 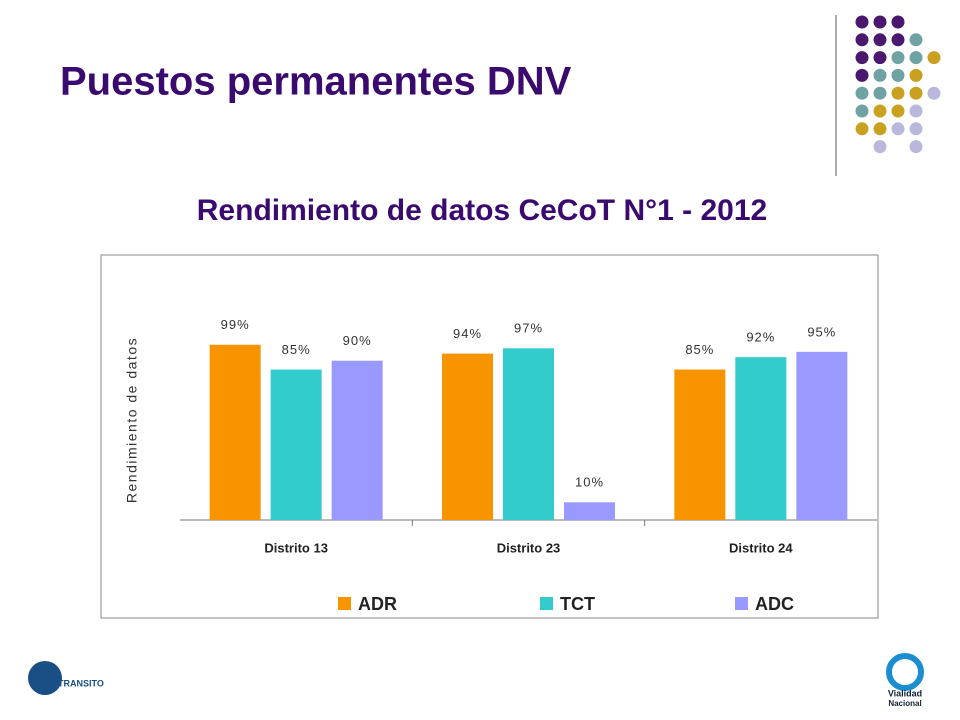 What do you see at coordinates (81, 683) in the screenshot?
I see `logo-text: TRANSITO` at bounding box center [81, 683].